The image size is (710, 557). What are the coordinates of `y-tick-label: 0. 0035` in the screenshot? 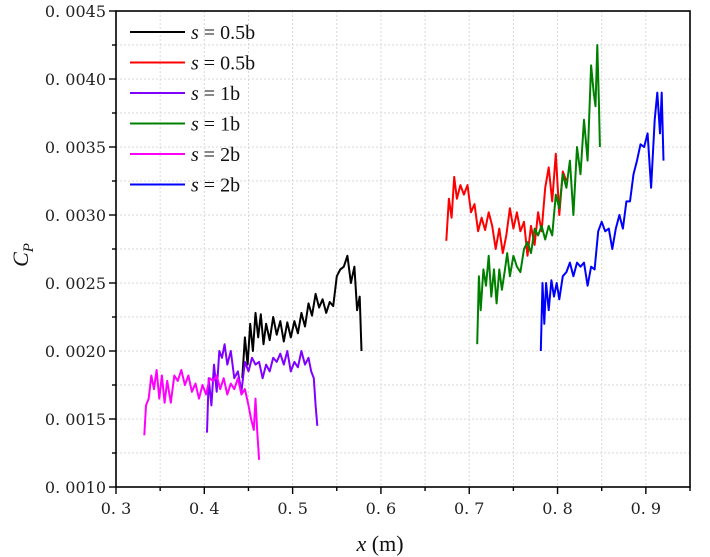 It's located at (75, 147).